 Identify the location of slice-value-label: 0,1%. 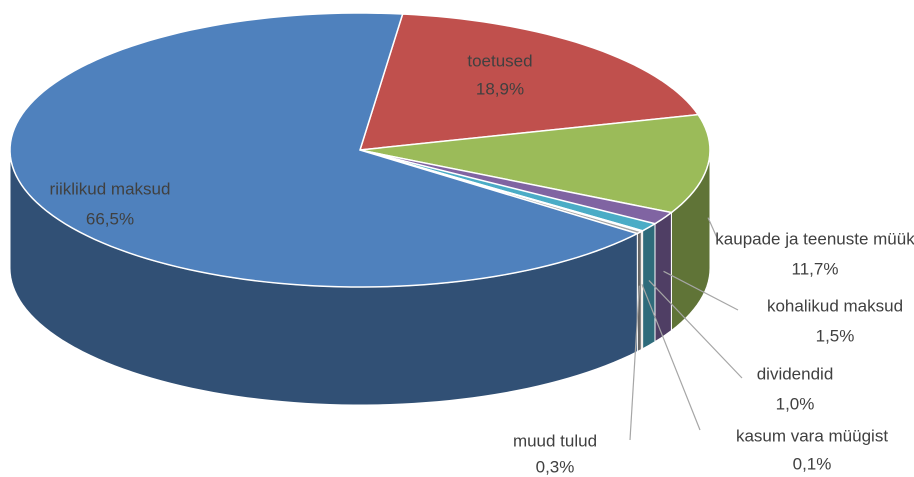
(812, 463).